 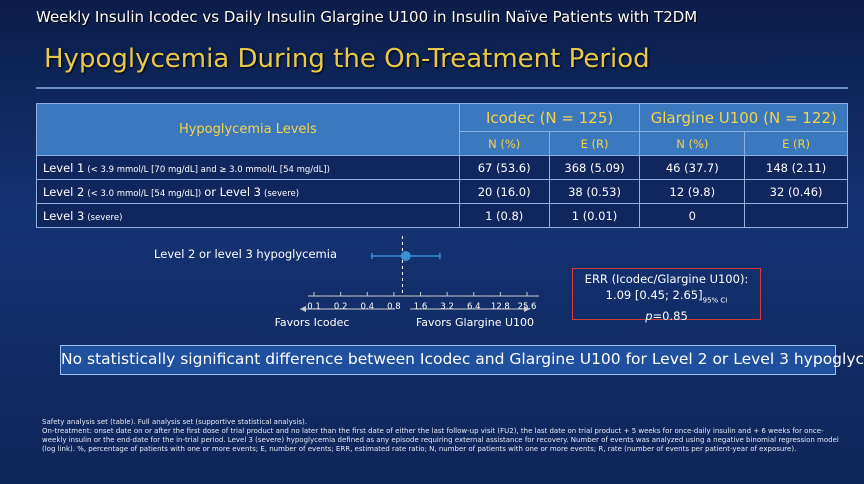 What do you see at coordinates (447, 307) in the screenshot?
I see `x-tick-label: 3.2` at bounding box center [447, 307].